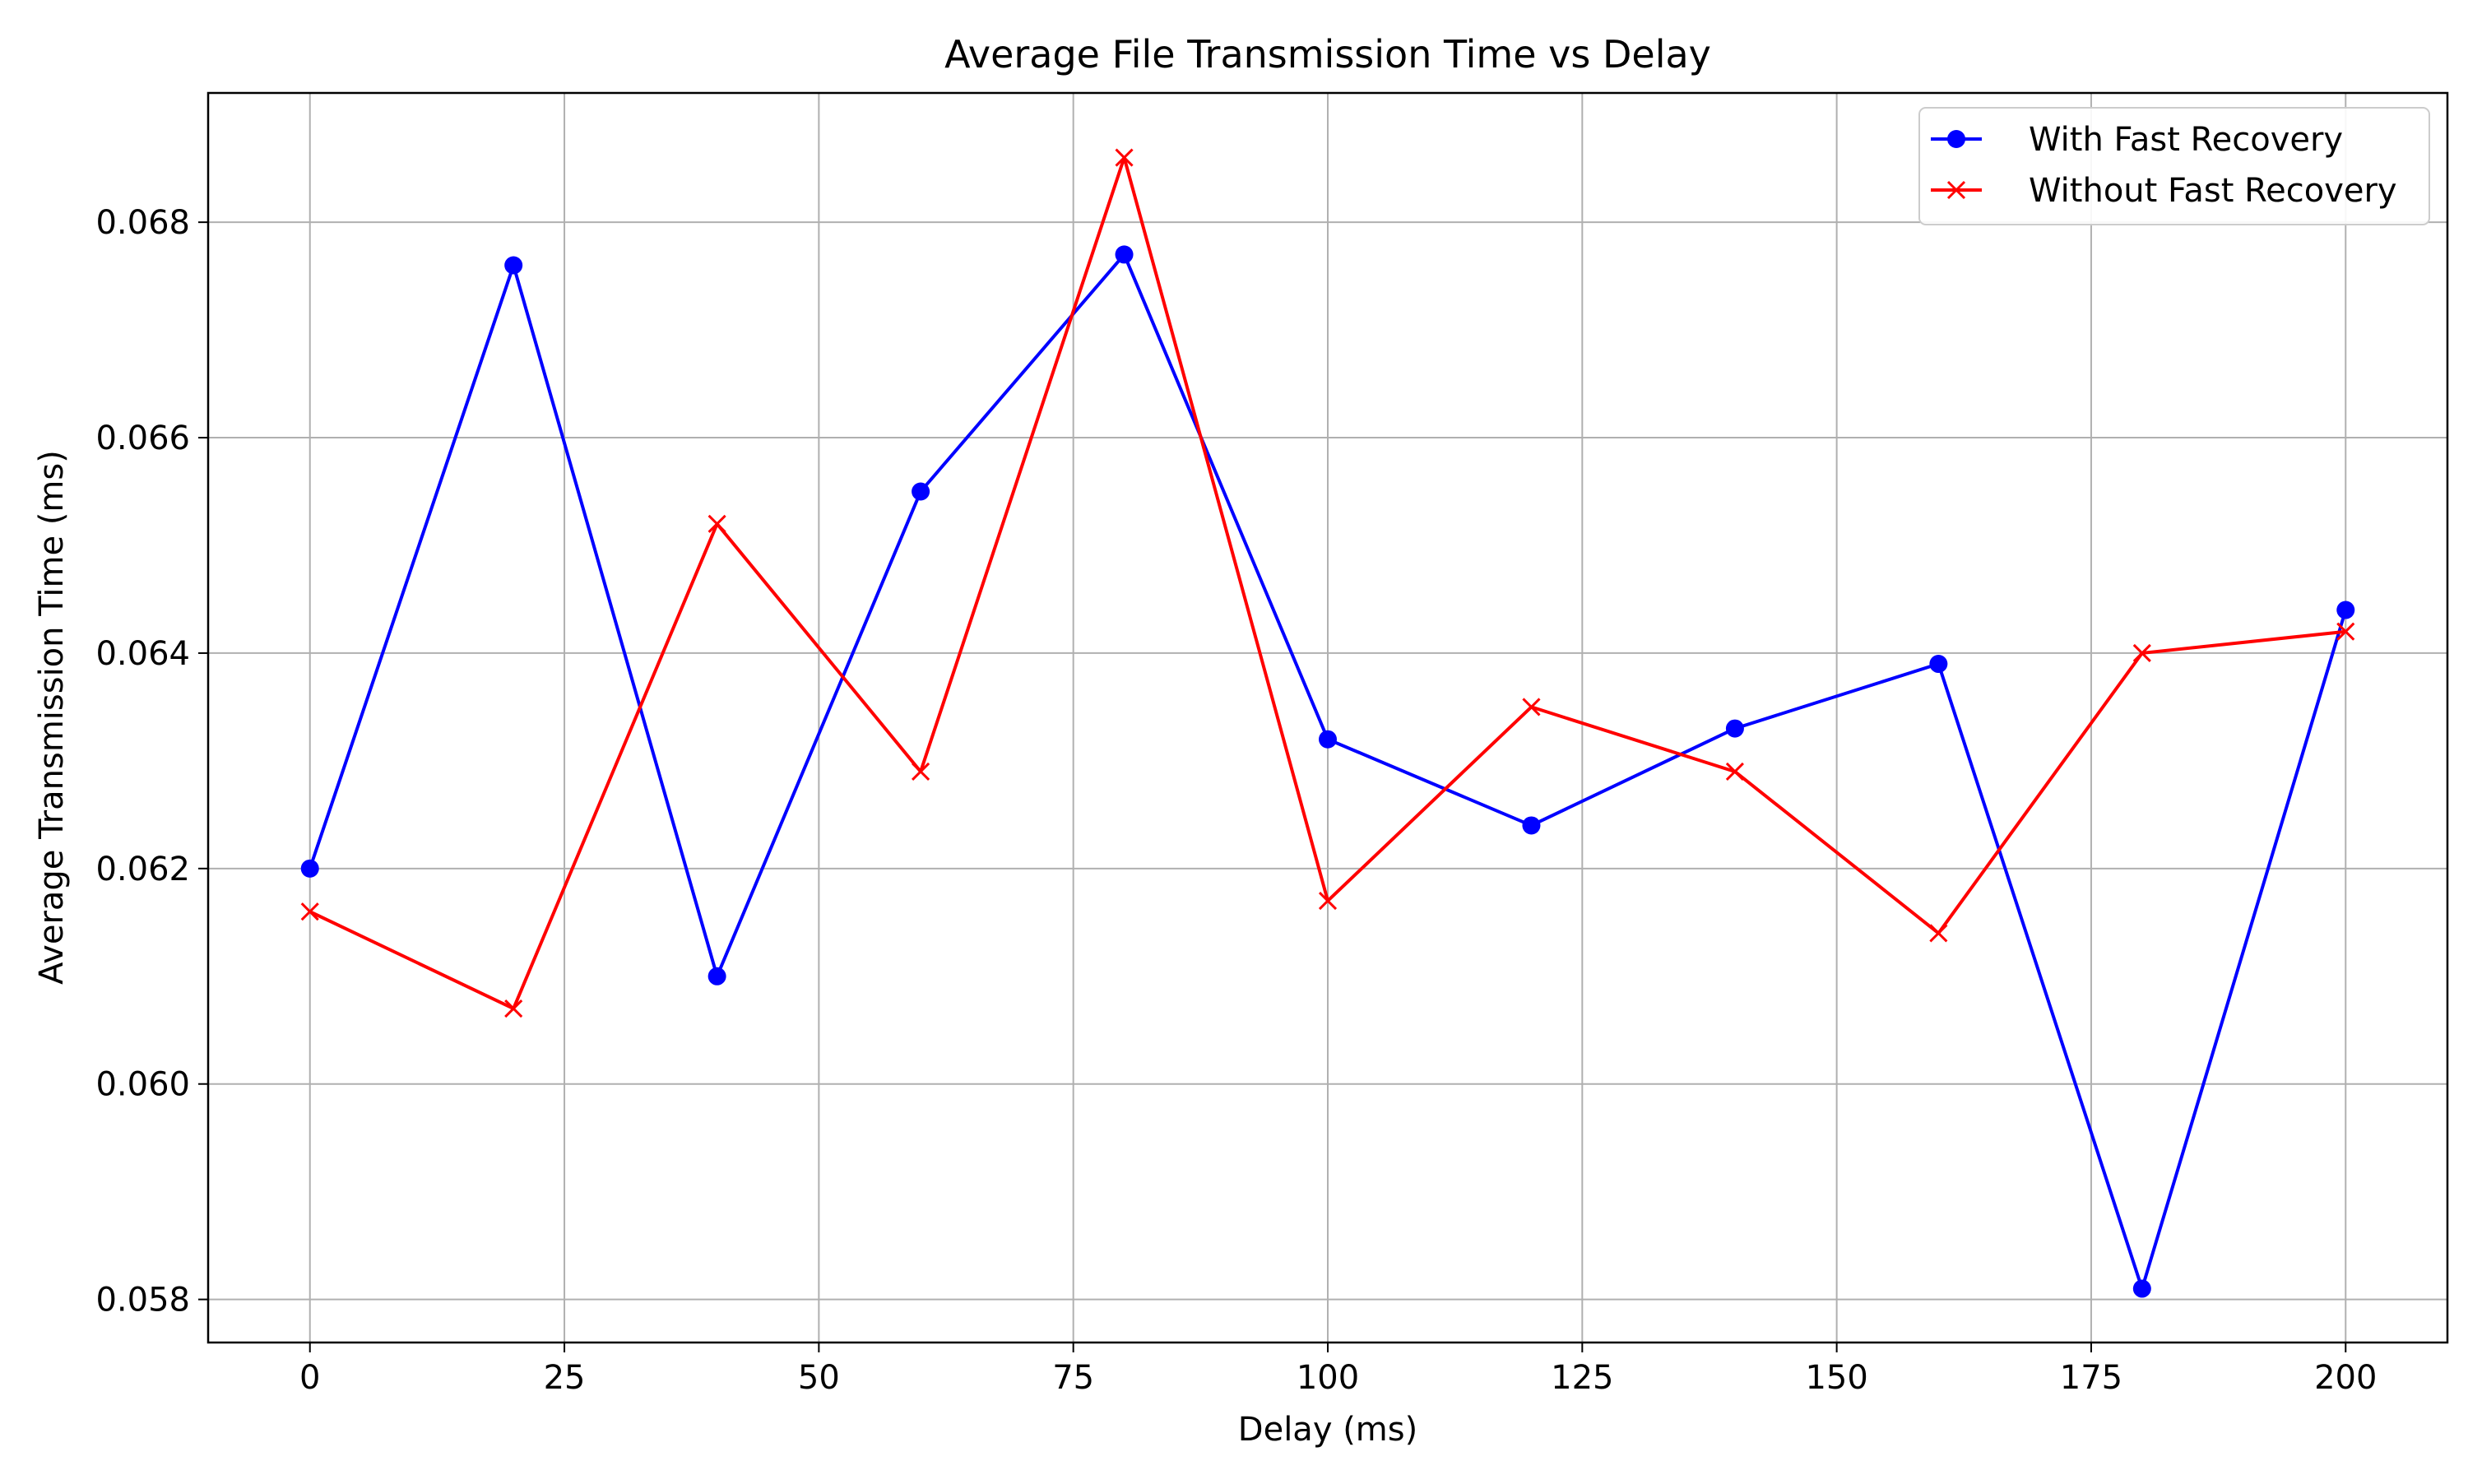 The height and width of the screenshot is (1484, 2468). I want to click on legend-label-without-fast-recovery: Without Fast Recovery, so click(2213, 191).